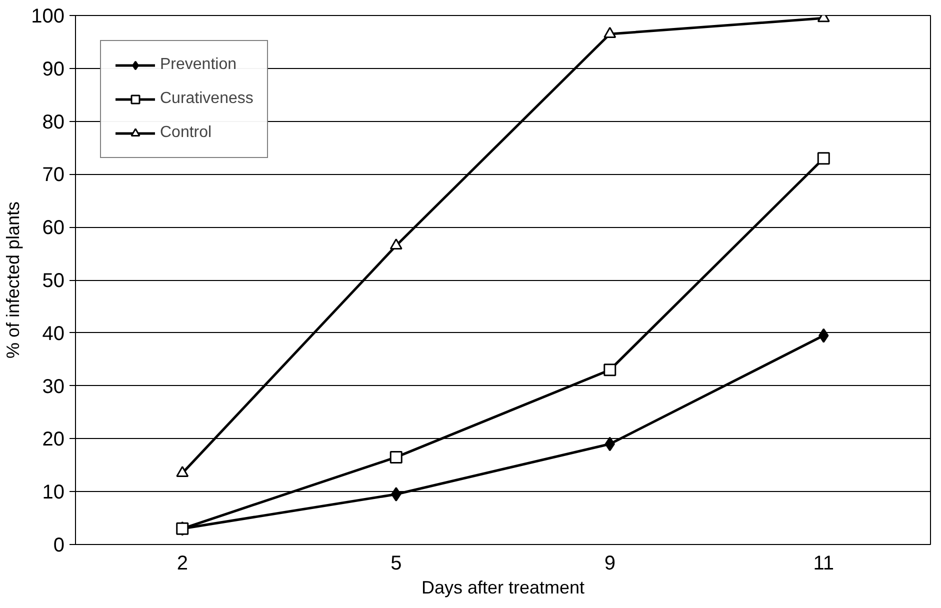 Image resolution: width=941 pixels, height=608 pixels. Describe the element at coordinates (53, 493) in the screenshot. I see `y-tick-label: 10` at that location.